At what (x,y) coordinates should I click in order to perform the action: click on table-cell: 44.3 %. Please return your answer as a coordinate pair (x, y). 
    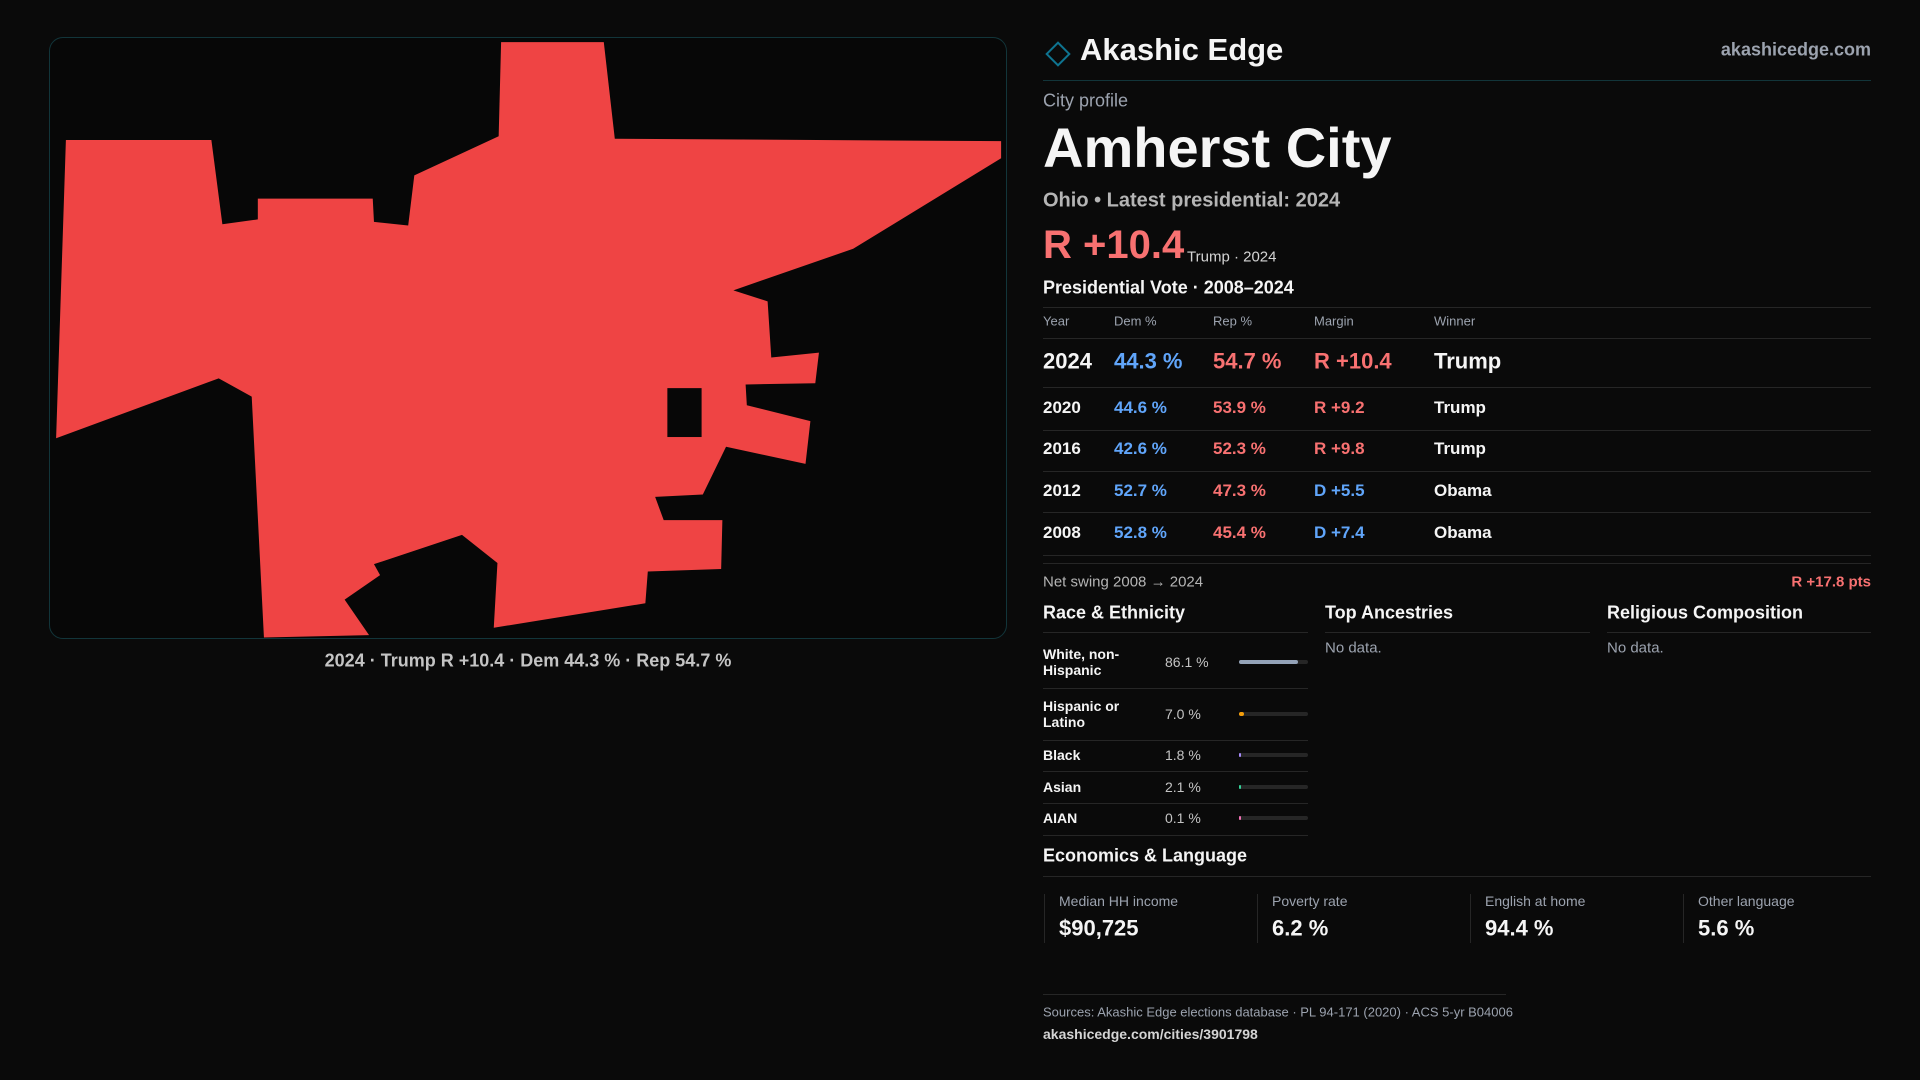
    Looking at the image, I should click on (1148, 361).